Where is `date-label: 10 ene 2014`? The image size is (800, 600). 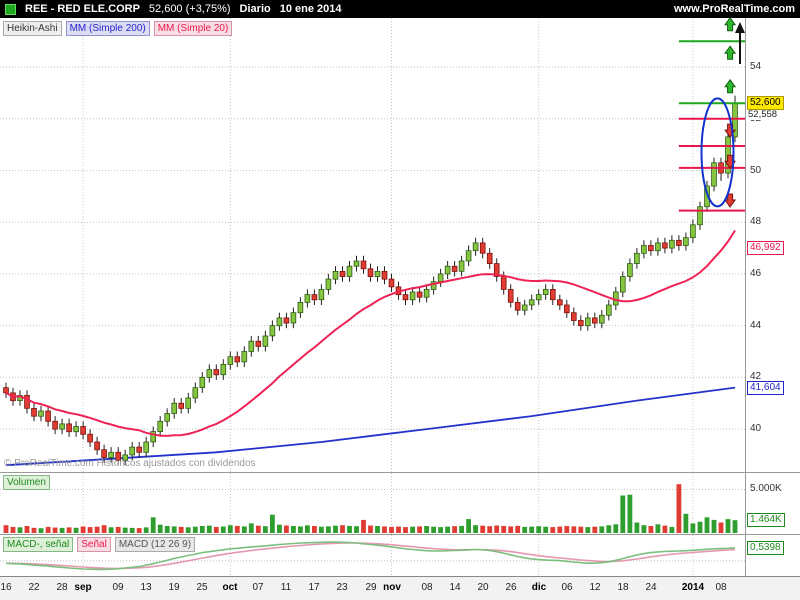 date-label: 10 ene 2014 is located at coordinates (310, 9).